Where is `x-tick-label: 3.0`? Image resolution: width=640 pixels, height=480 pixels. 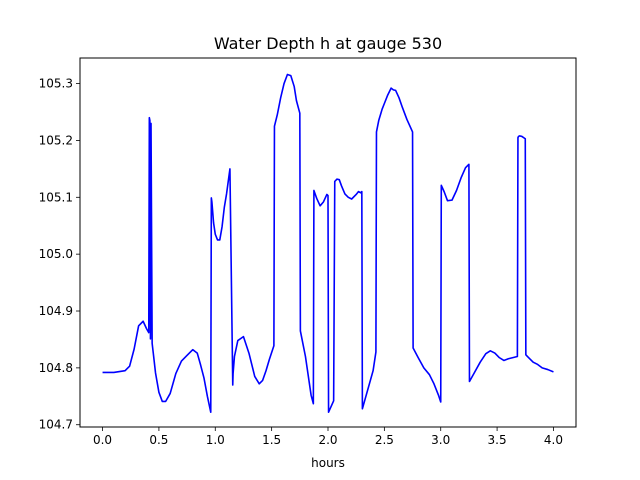
x-tick-label: 3.0 is located at coordinates (440, 440).